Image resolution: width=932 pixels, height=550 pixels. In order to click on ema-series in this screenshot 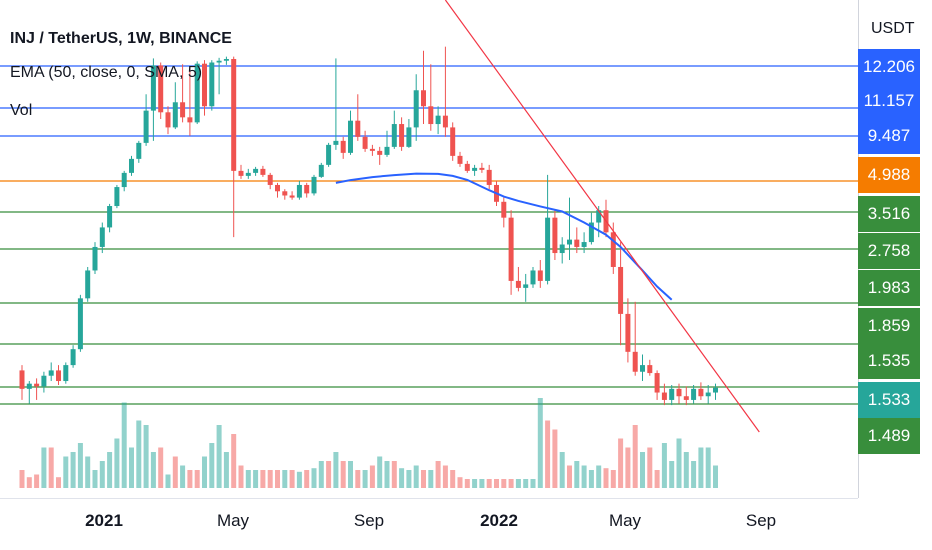, I will do `click(504, 236)`.